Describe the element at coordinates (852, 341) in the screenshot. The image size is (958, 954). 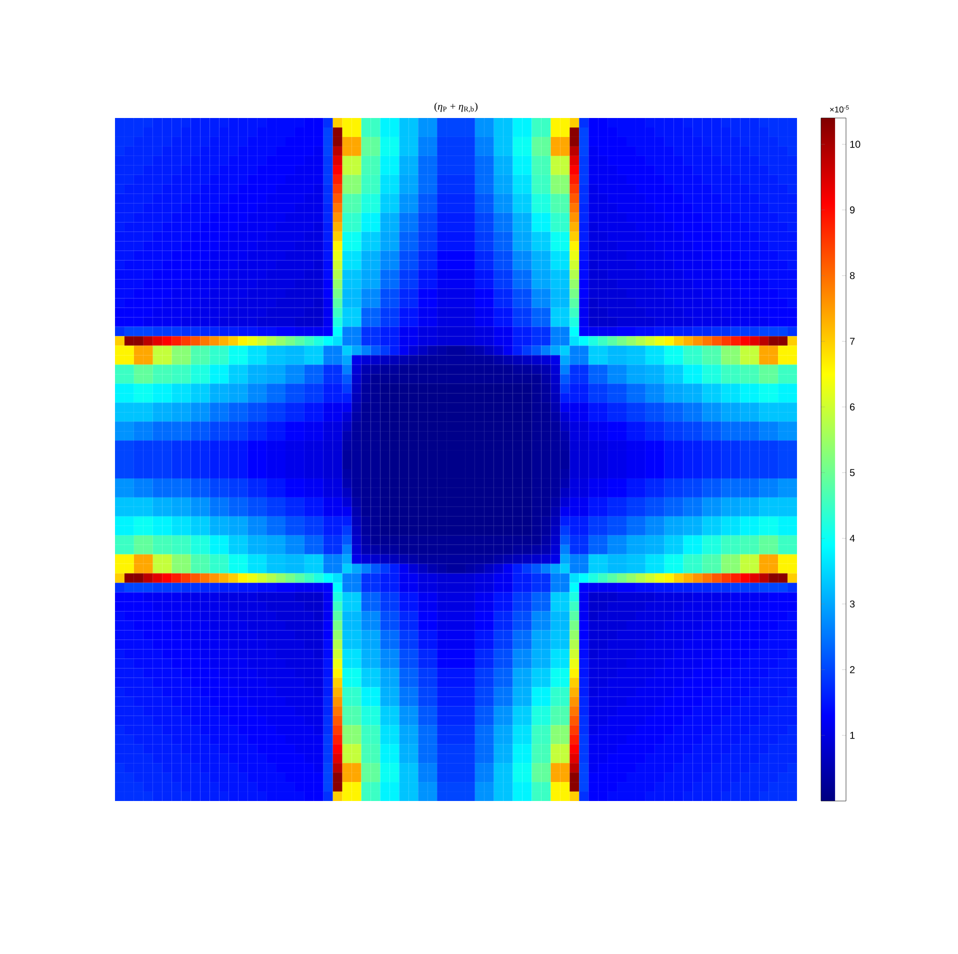
I see `color-bar-label: 7` at that location.